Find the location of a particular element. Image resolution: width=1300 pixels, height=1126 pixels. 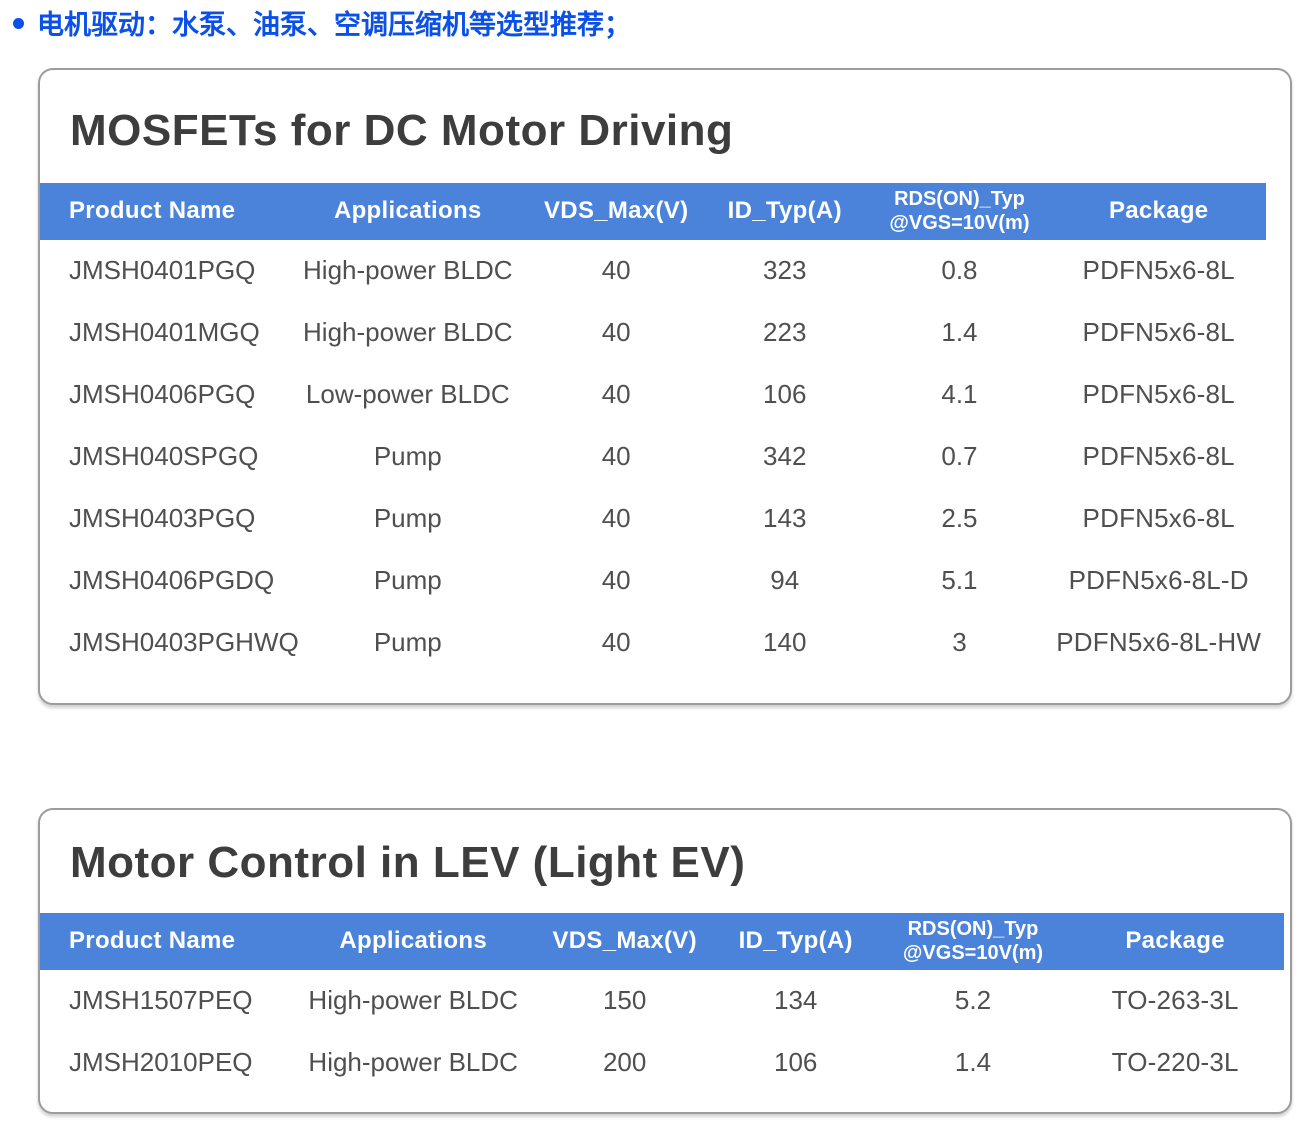

table-cell: PDFN5x6-8L-HW is located at coordinates (1159, 642).